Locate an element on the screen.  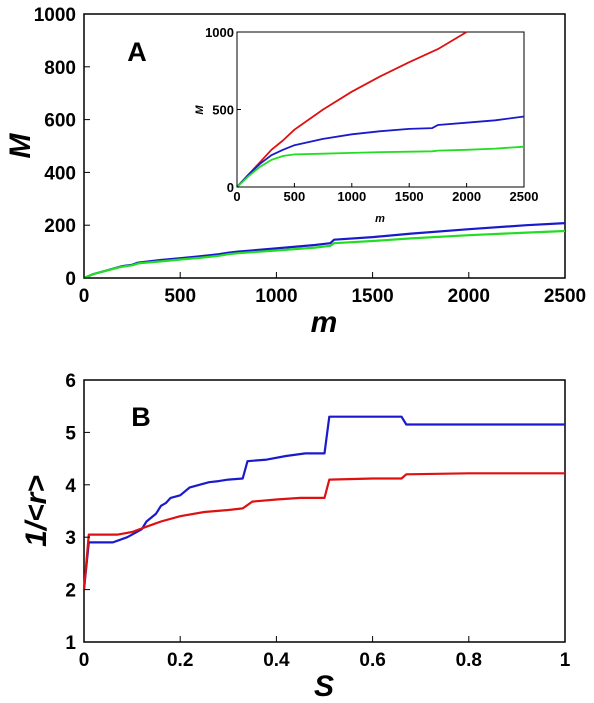
panel-b-x-tick-label: 1 is located at coordinates (565, 660).